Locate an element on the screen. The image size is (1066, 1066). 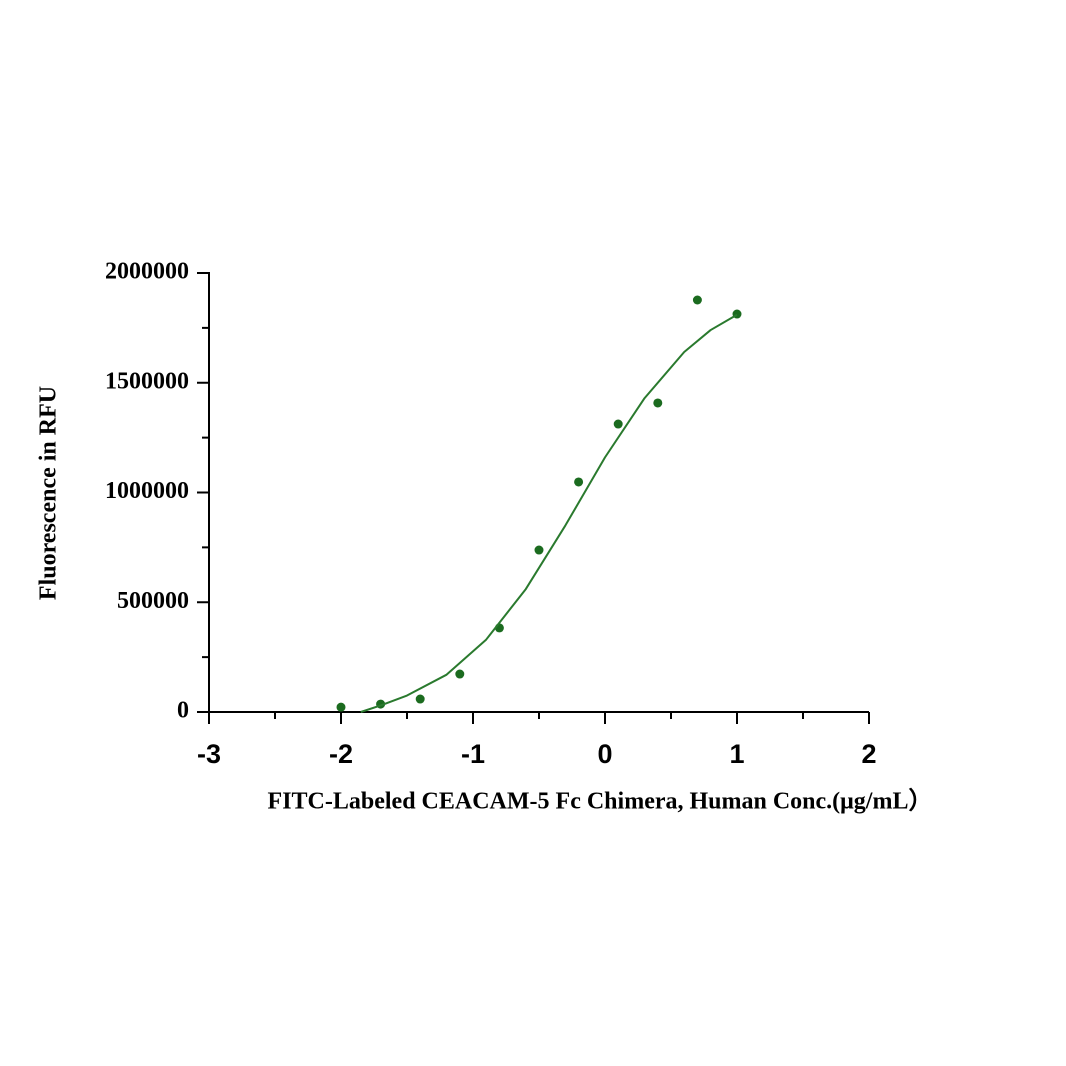
y-axis-label: Fluorescence in RFU is located at coordinates (49, 493).